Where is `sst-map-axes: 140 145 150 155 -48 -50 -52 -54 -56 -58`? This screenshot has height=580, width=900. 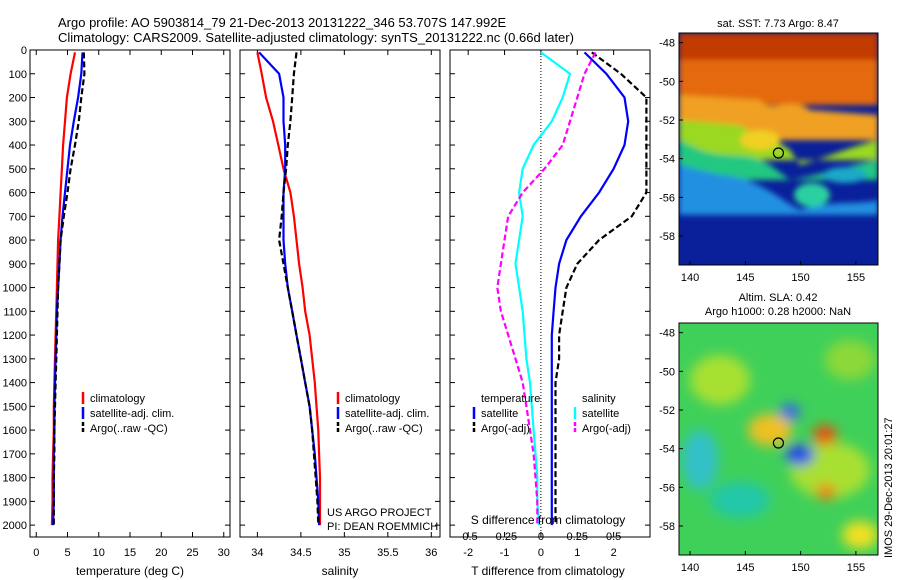 sst-map-axes: 140 145 150 155 -48 -50 -52 -54 -56 -58 is located at coordinates (762, 161).